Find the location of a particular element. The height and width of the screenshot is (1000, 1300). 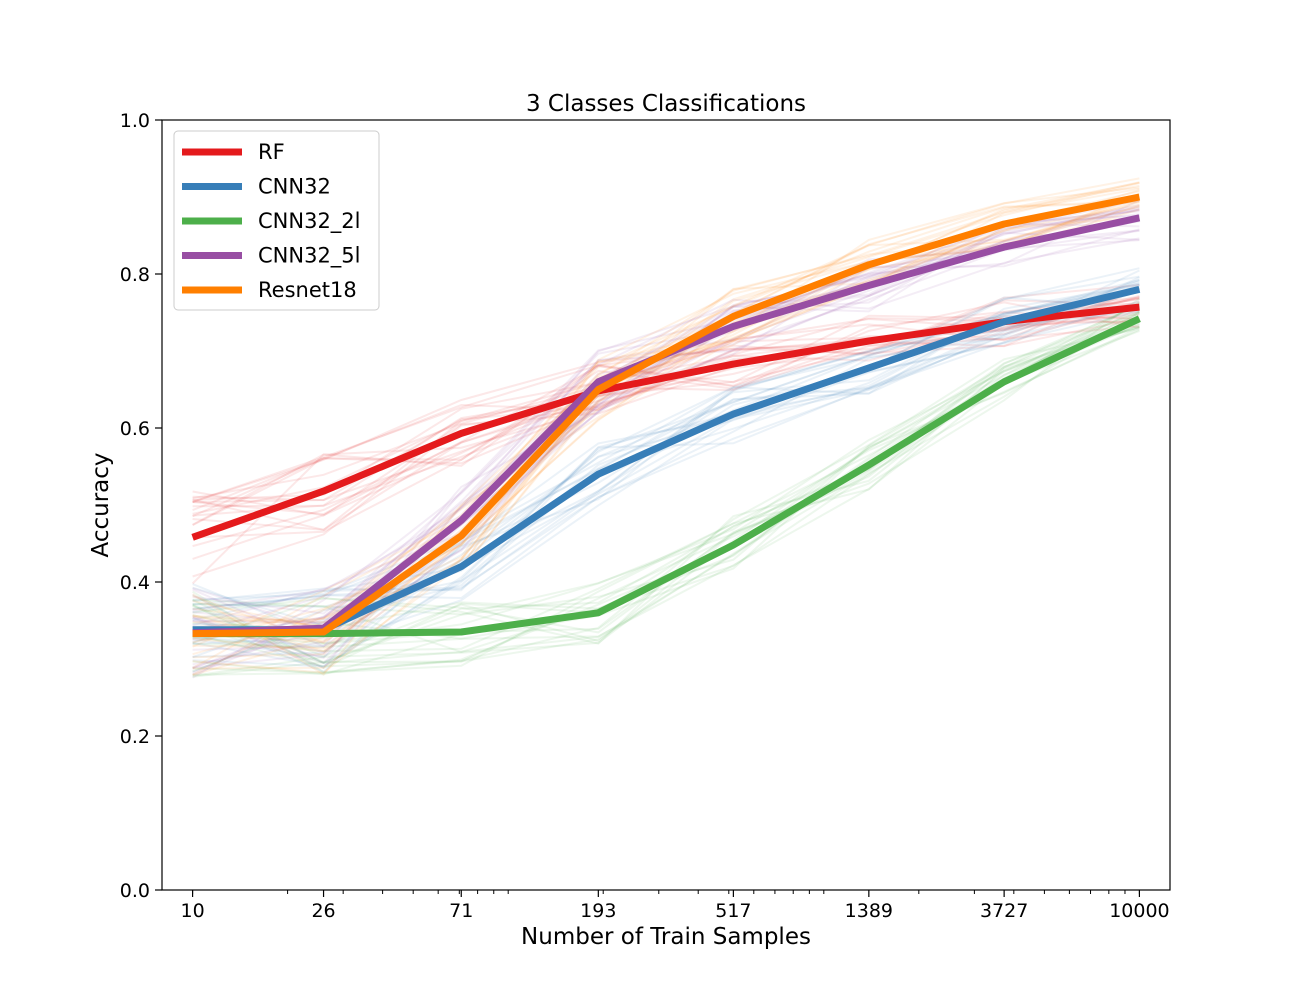

y-tick-label: 0.0 is located at coordinates (135, 891).